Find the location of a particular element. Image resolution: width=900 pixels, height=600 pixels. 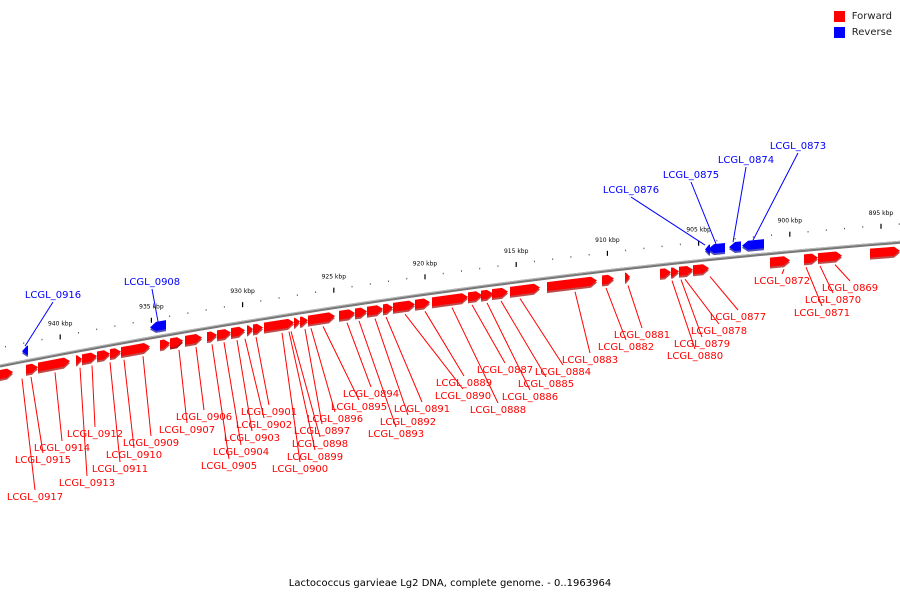

gene-label-lcgl_0885: LCGL_0885 is located at coordinates (546, 384).